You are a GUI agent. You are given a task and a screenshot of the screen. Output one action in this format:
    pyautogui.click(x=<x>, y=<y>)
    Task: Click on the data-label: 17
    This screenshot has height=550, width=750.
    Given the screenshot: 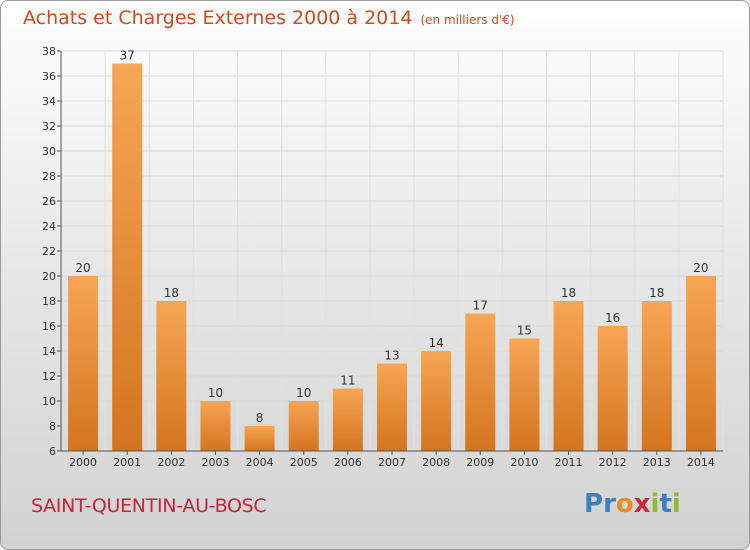 What is the action you would take?
    pyautogui.click(x=480, y=306)
    